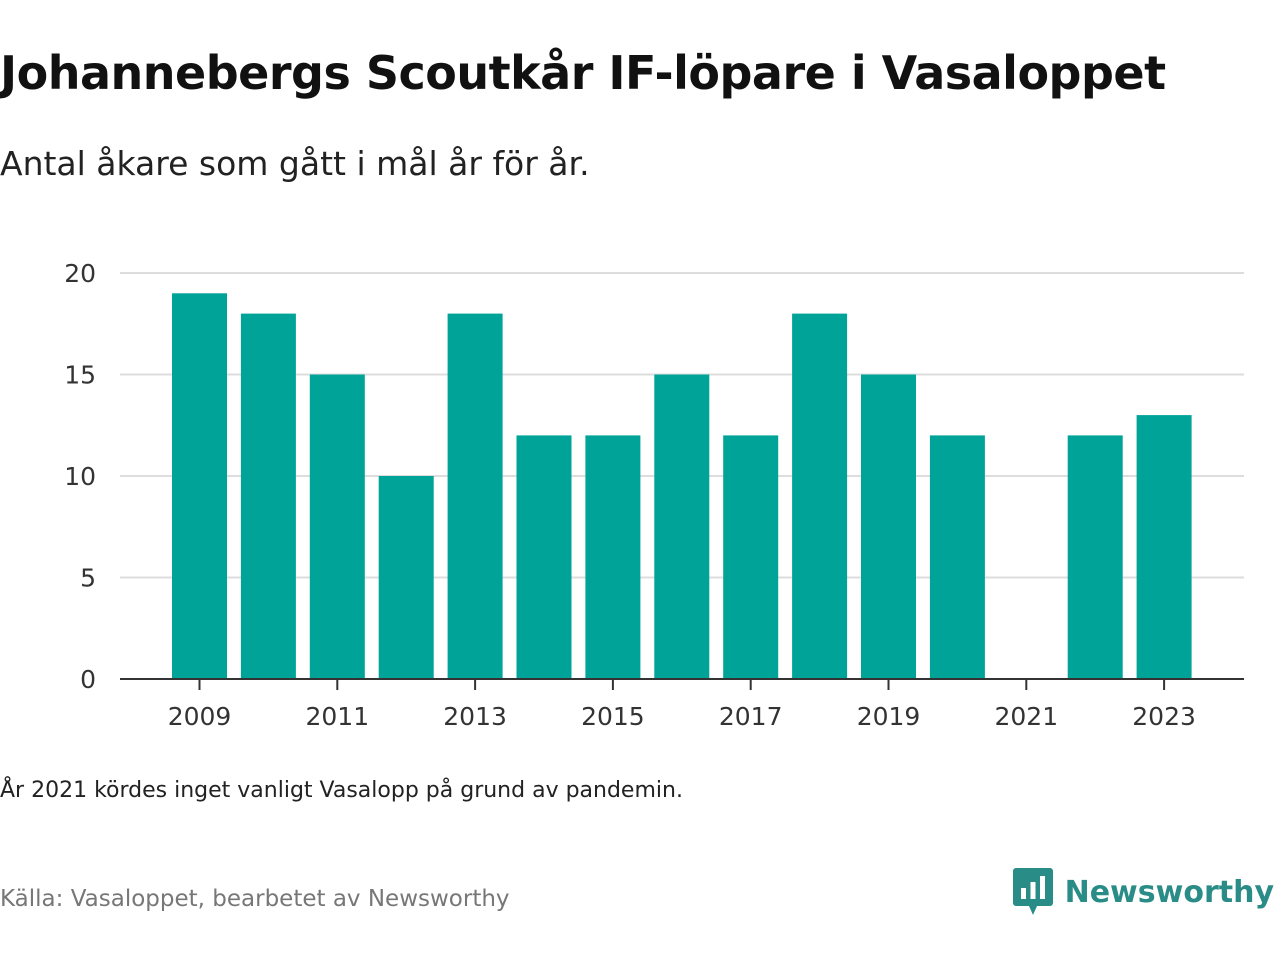 Image resolution: width=1280 pixels, height=960 pixels. I want to click on chart-subtitle: Antal åkare som gått i mål år för år., so click(295, 163).